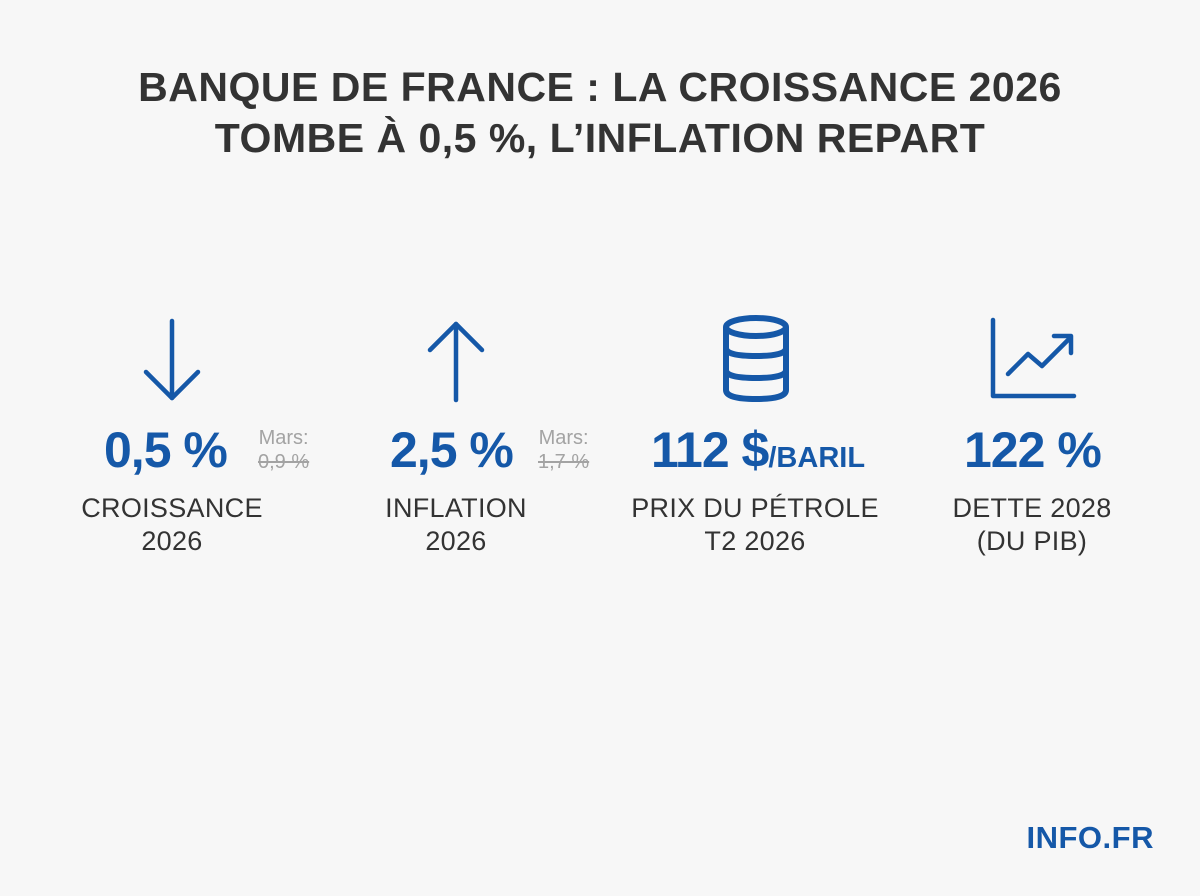 The image size is (1200, 896). I want to click on stat-label-line-2: (DU PIB), so click(1032, 541).